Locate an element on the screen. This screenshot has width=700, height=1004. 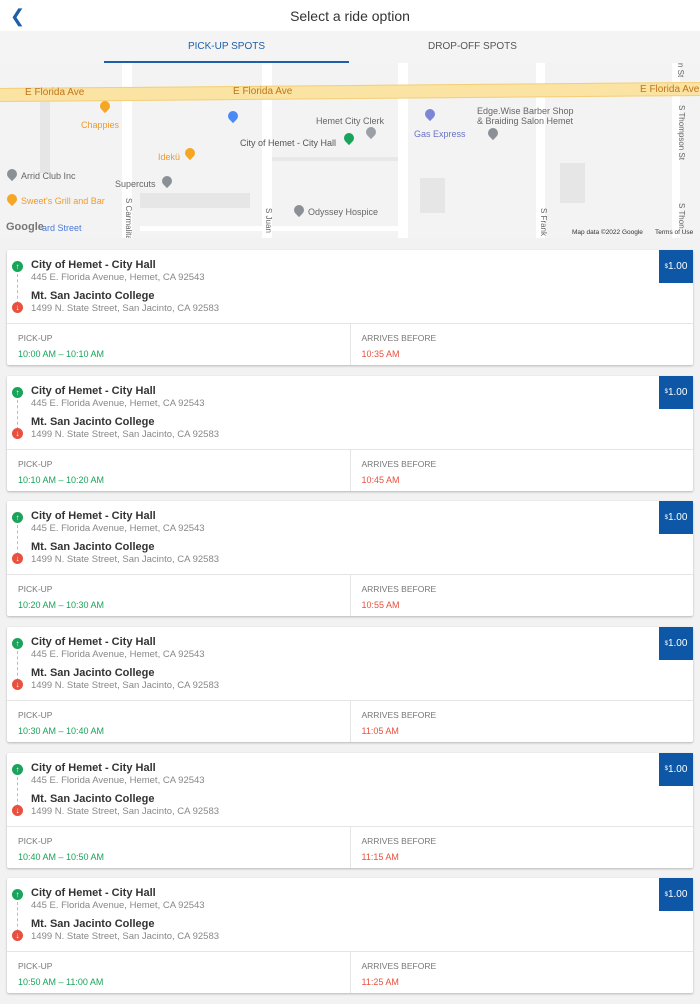
street-label: S Thon is located at coordinates (681, 216).